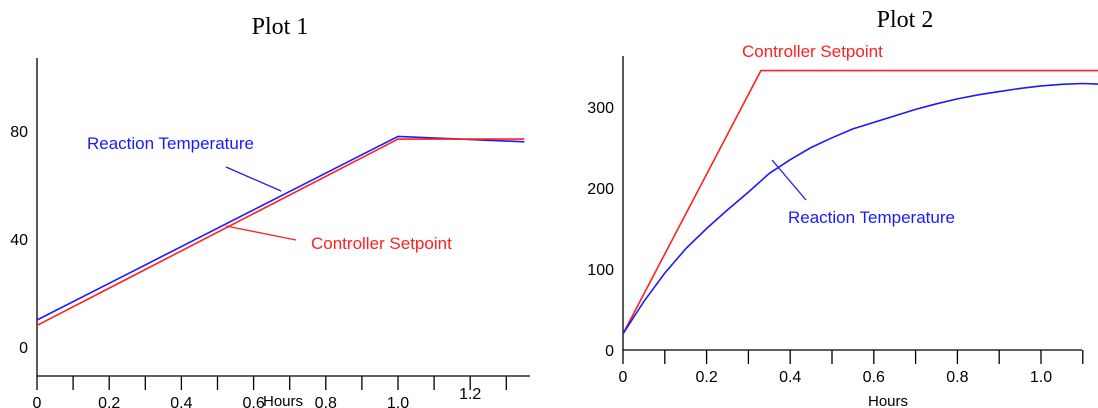 The image size is (1098, 408). Describe the element at coordinates (19, 132) in the screenshot. I see `plot-1-y-tick-label: 80` at that location.